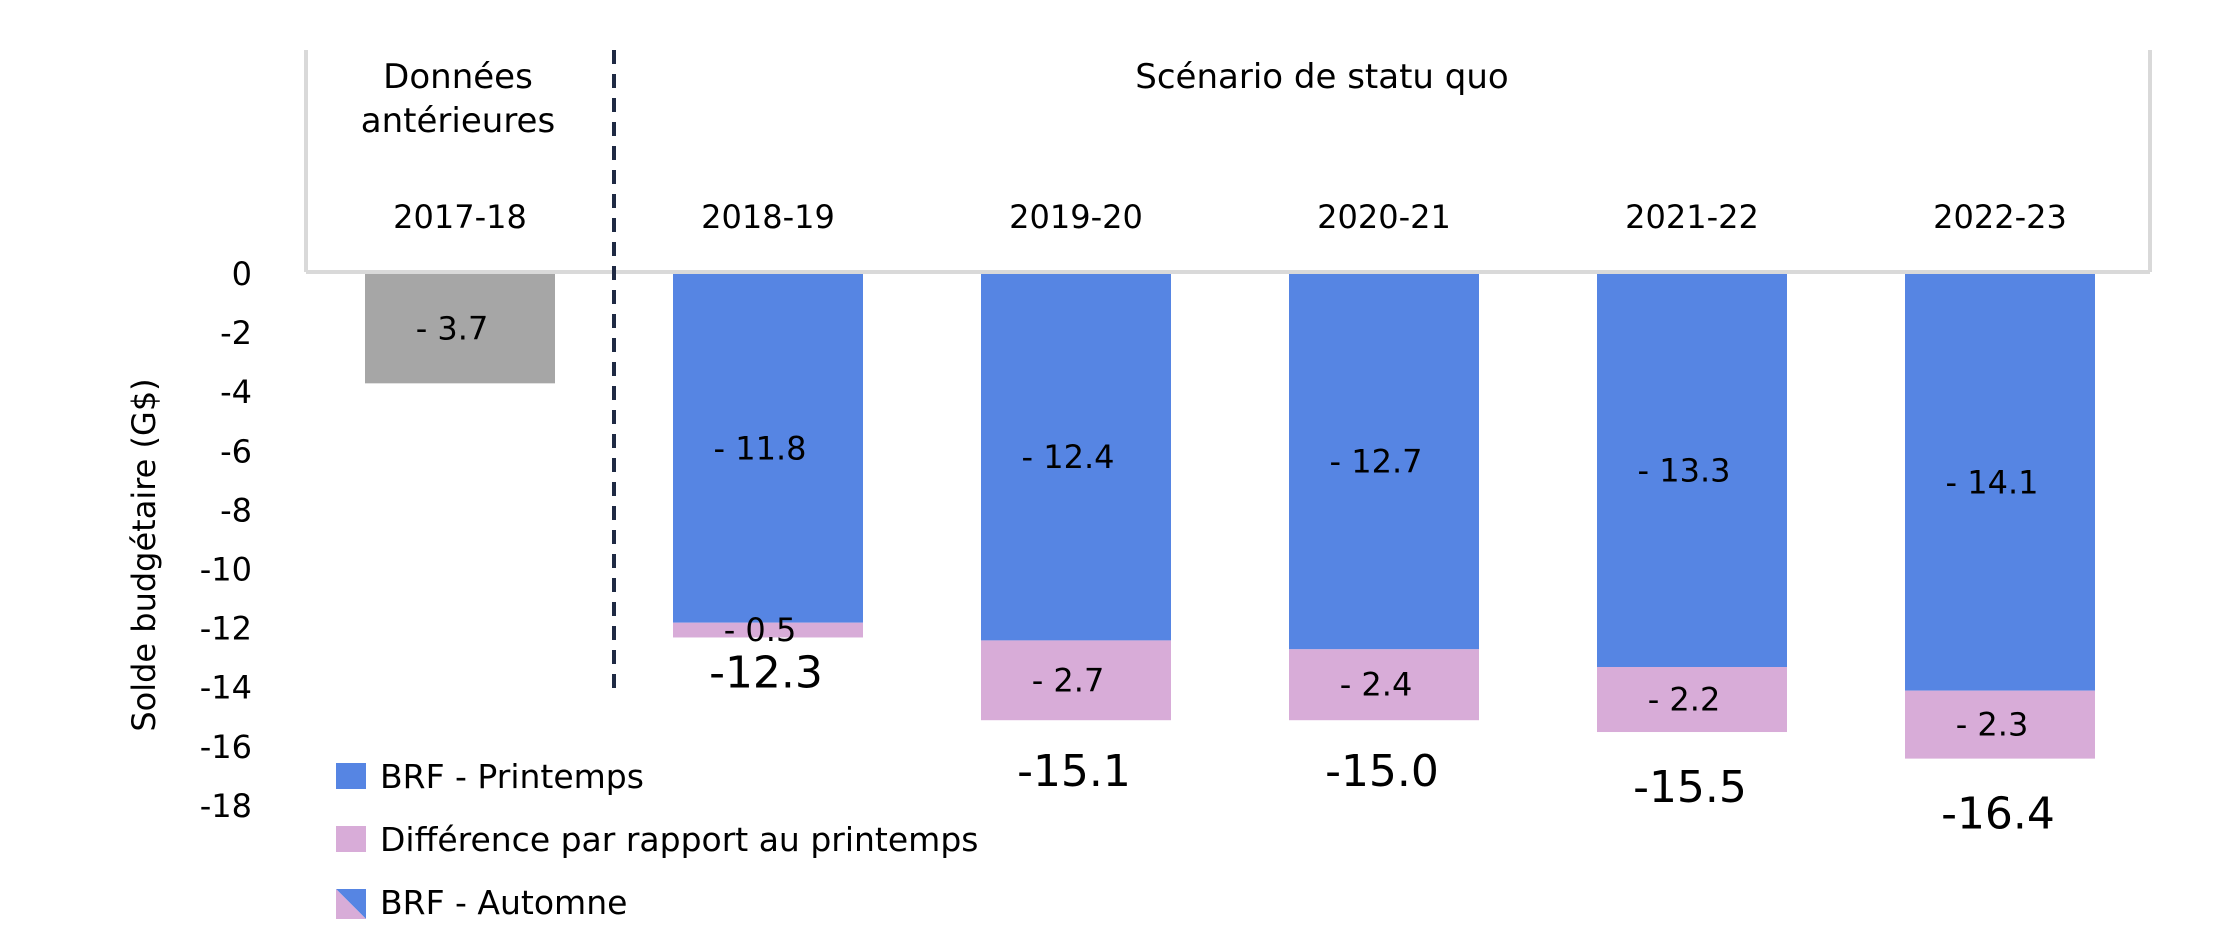  Describe the element at coordinates (236, 510) in the screenshot. I see `y-tick-label: -8` at that location.